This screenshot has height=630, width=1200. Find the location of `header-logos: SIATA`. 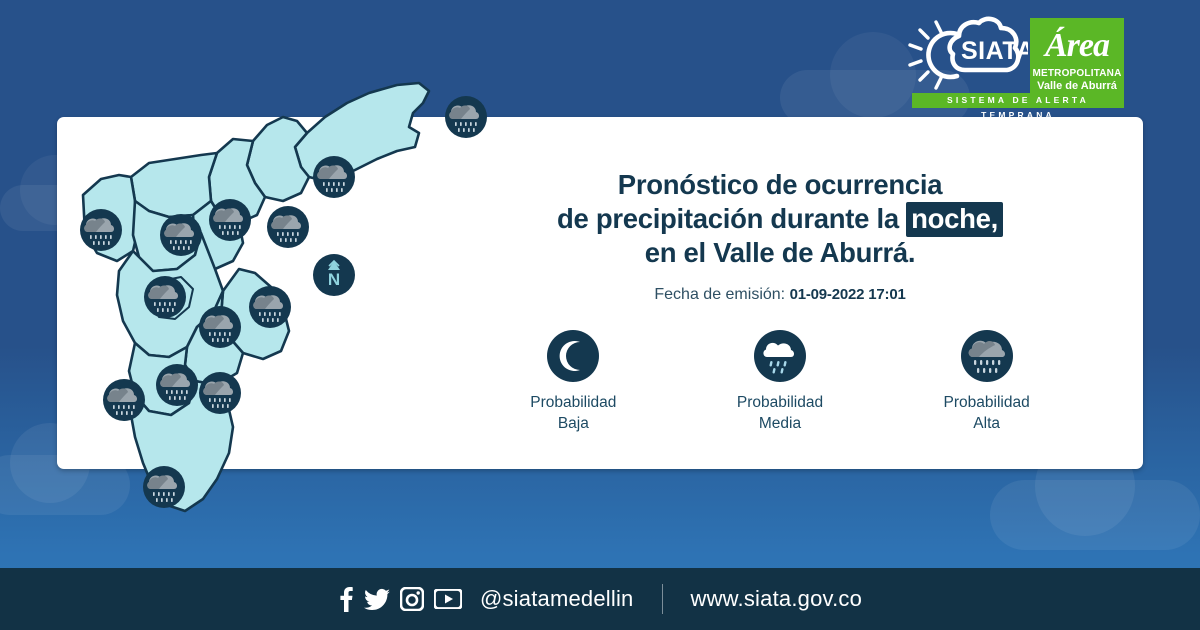

header-logos: SIATA is located at coordinates (1010, 63).